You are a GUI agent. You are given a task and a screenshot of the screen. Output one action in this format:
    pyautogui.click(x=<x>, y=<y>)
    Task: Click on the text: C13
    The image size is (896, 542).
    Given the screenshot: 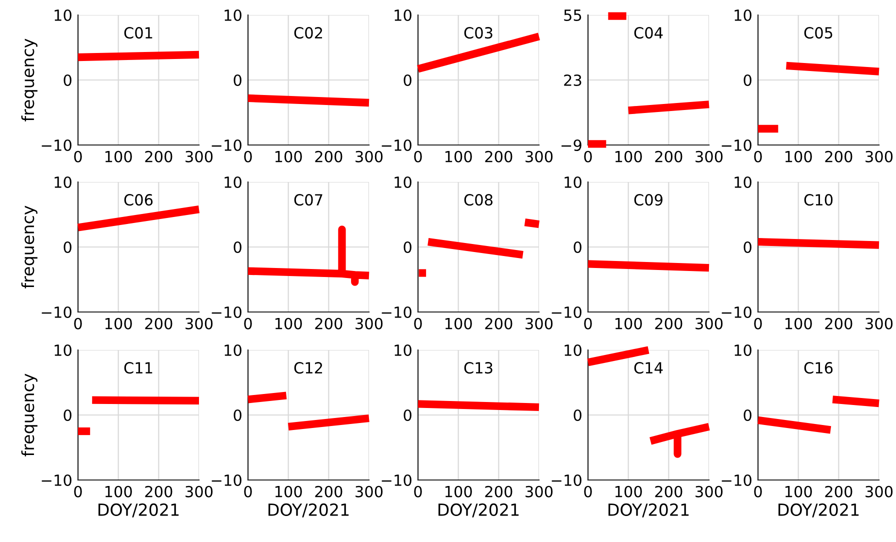 What is the action you would take?
    pyautogui.click(x=478, y=368)
    